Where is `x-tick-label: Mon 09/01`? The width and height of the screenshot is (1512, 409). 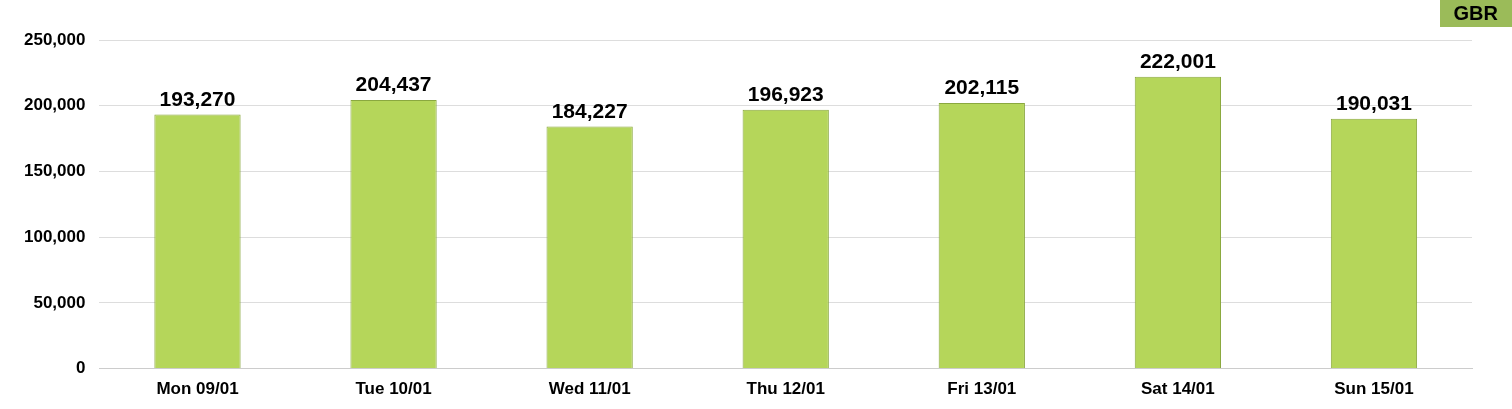
x-tick-label: Mon 09/01 is located at coordinates (197, 389).